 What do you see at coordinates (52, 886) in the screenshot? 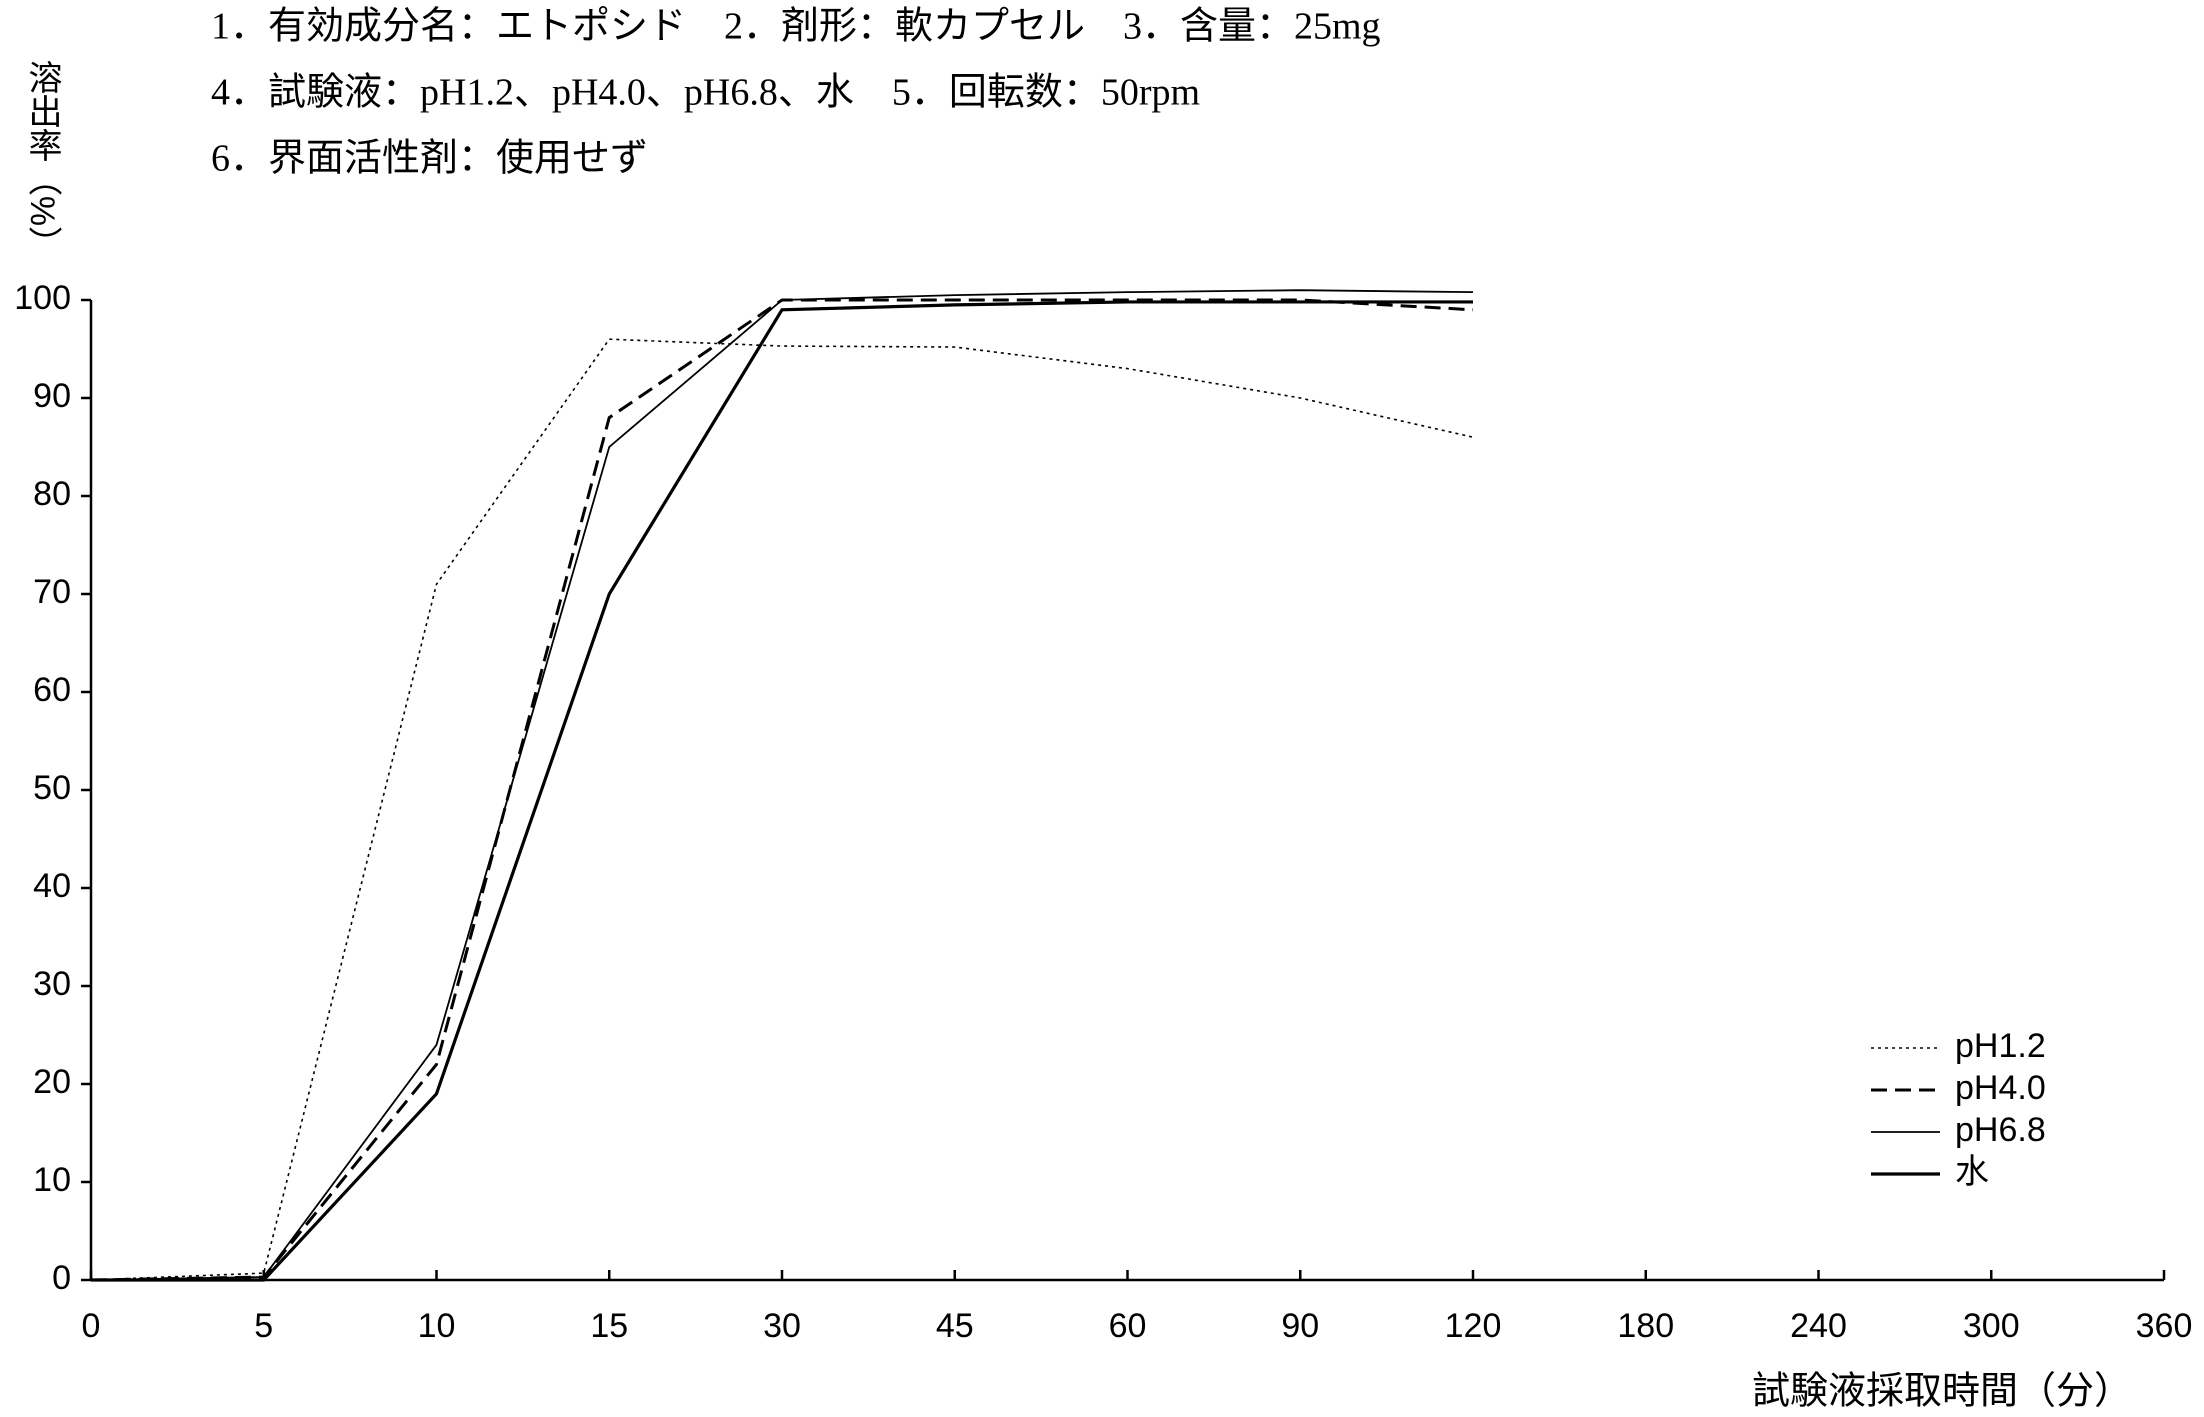
I see `y-tick-label: 40` at bounding box center [52, 886].